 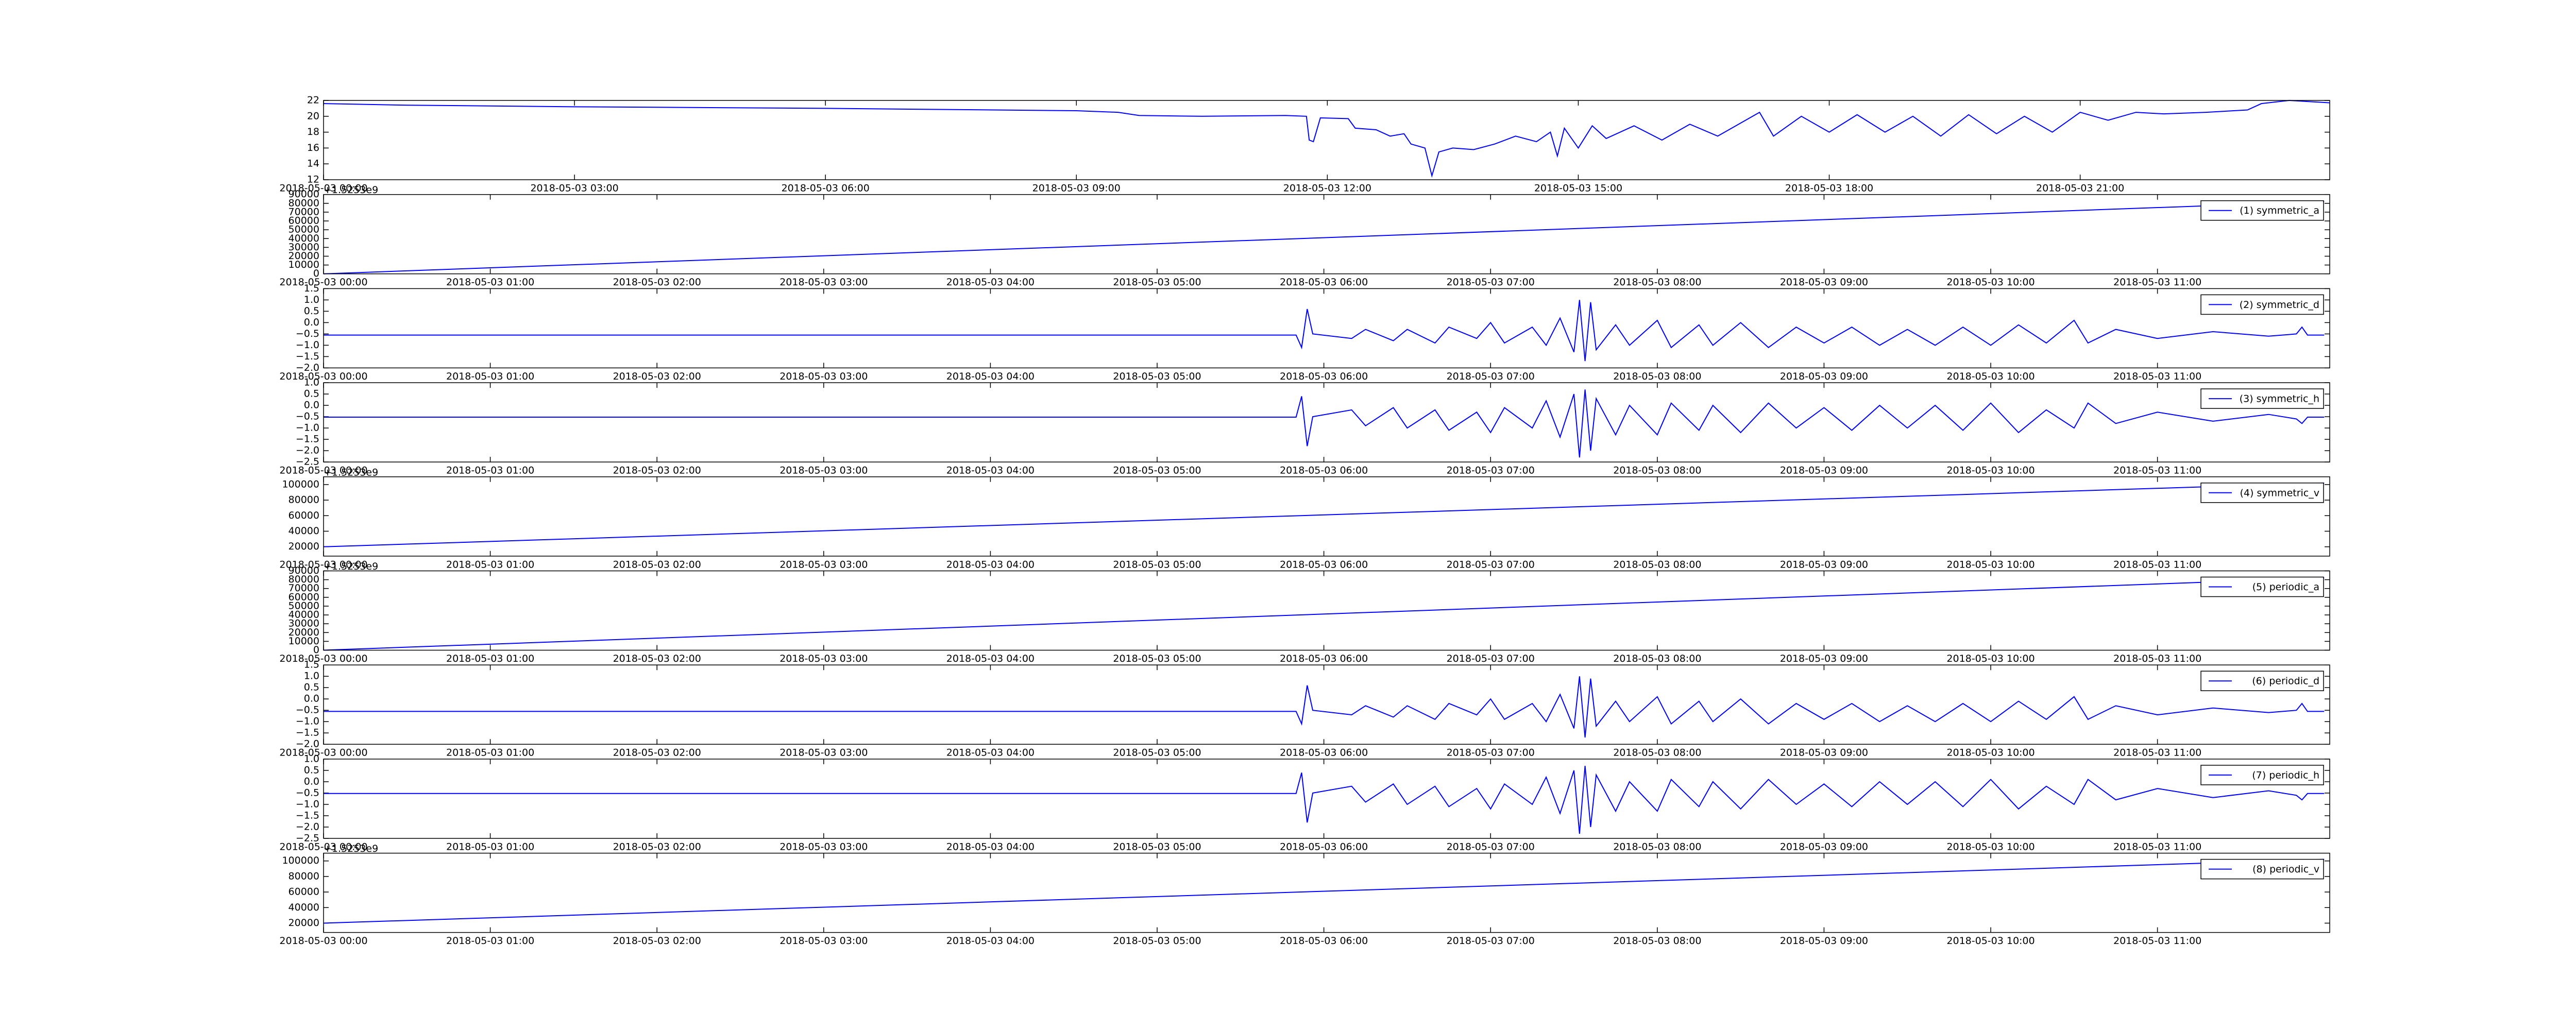 What do you see at coordinates (307, 815) in the screenshot?
I see `y-tick-label: −1.5` at bounding box center [307, 815].